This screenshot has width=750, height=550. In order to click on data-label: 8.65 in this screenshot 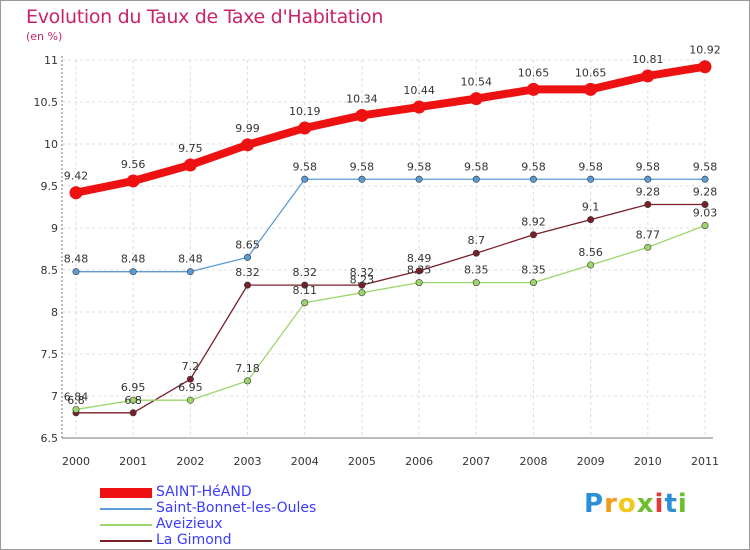, I will do `click(247, 244)`.